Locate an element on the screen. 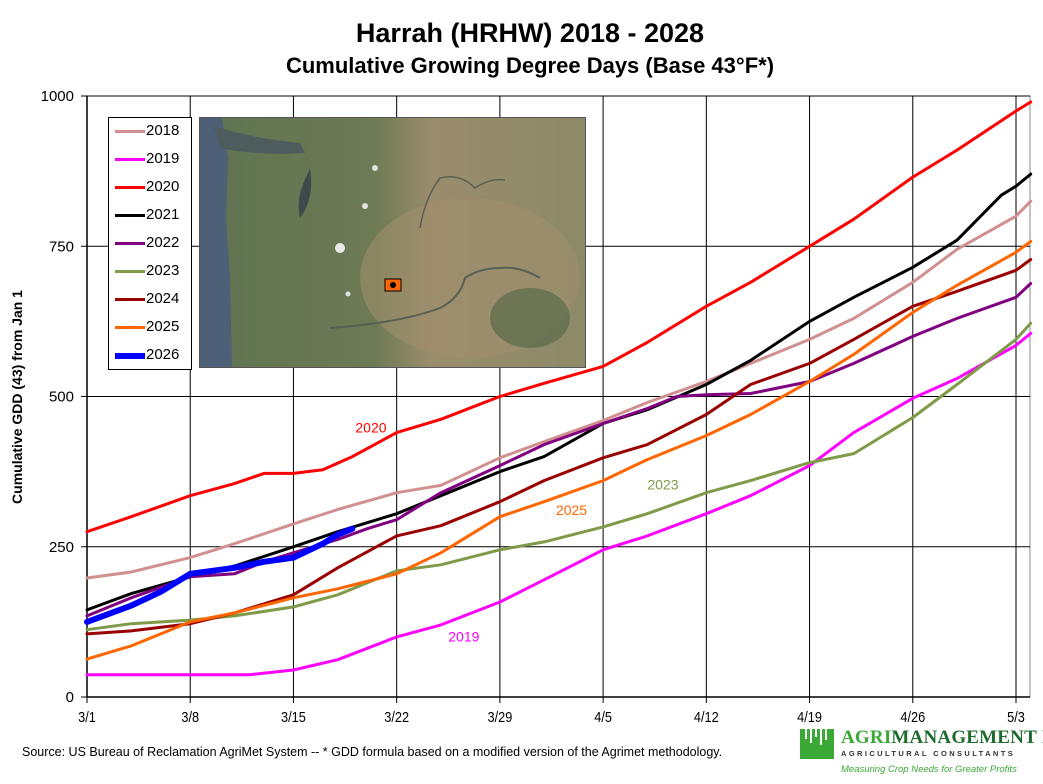 The height and width of the screenshot is (784, 1043). legend-item-2018: 2018 is located at coordinates (150, 132).